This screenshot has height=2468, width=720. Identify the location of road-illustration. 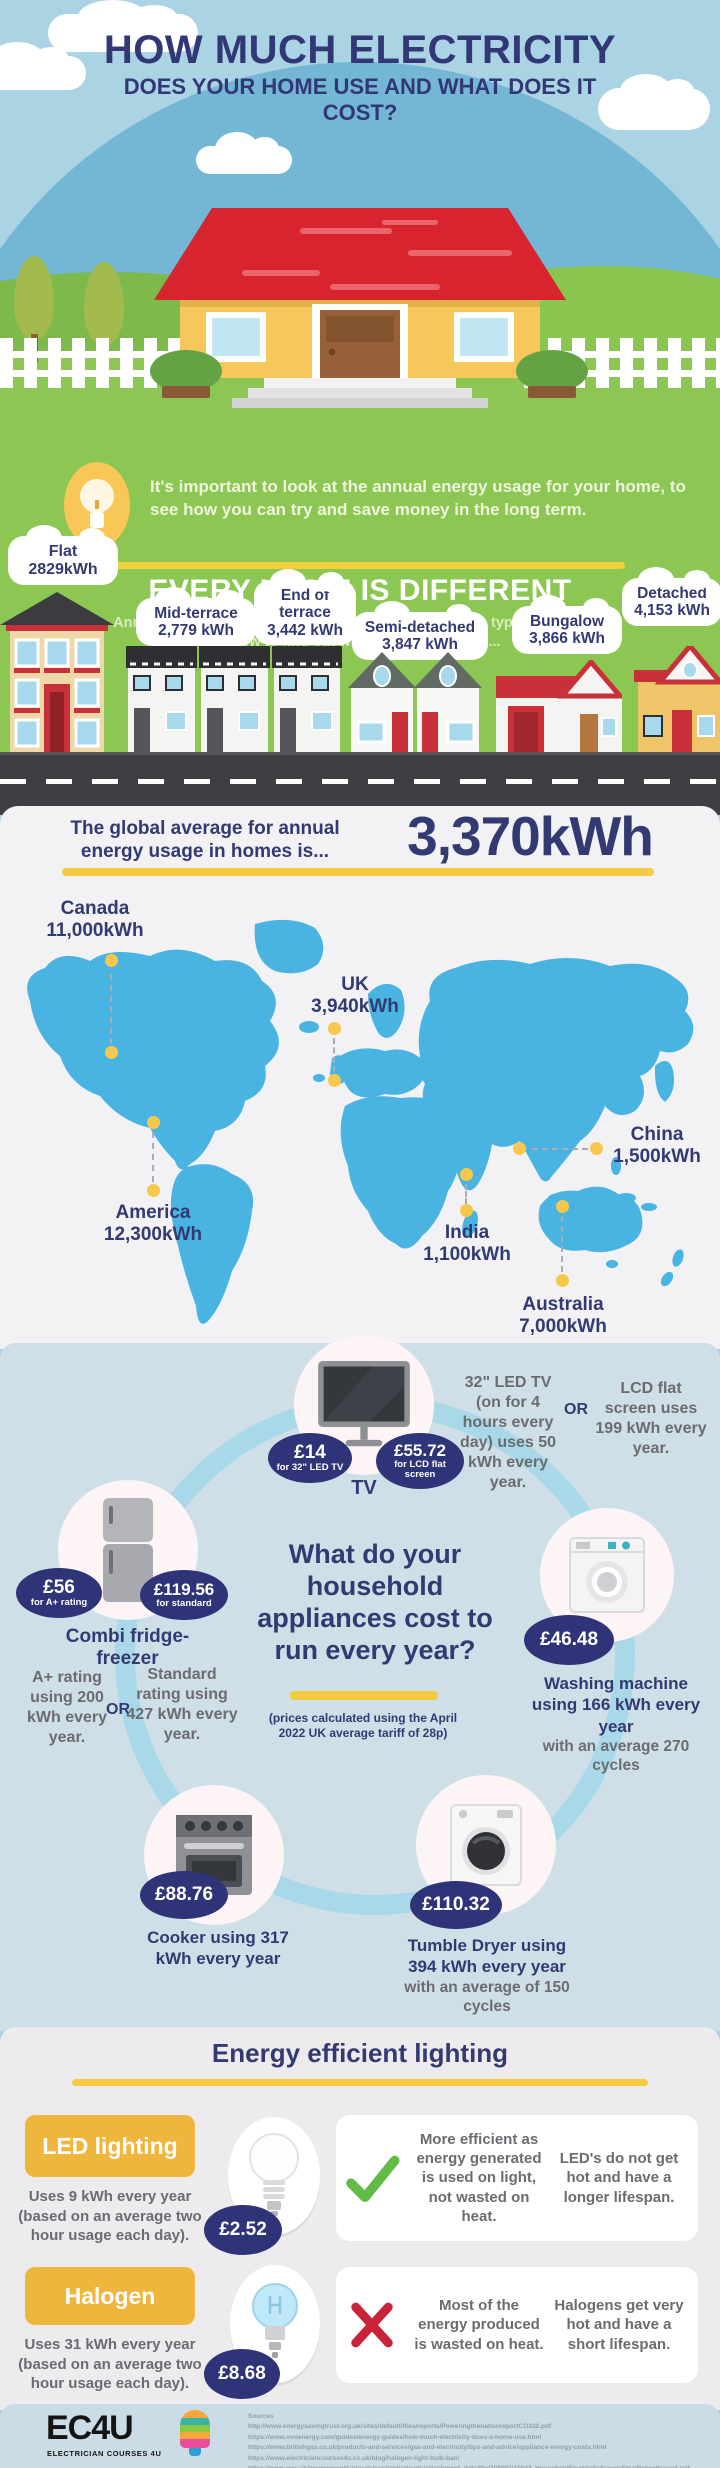
(360, 783).